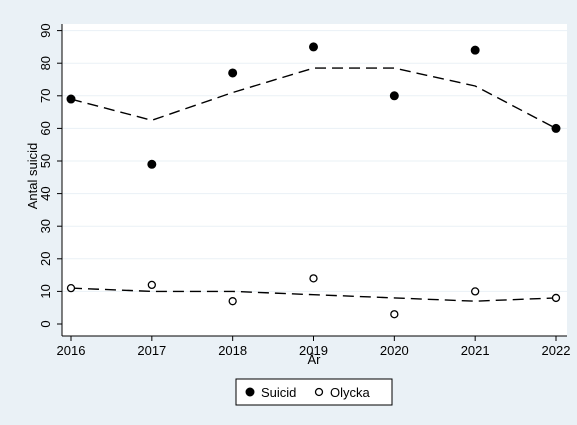 This screenshot has width=577, height=425. I want to click on y-tick-label: 0, so click(45, 323).